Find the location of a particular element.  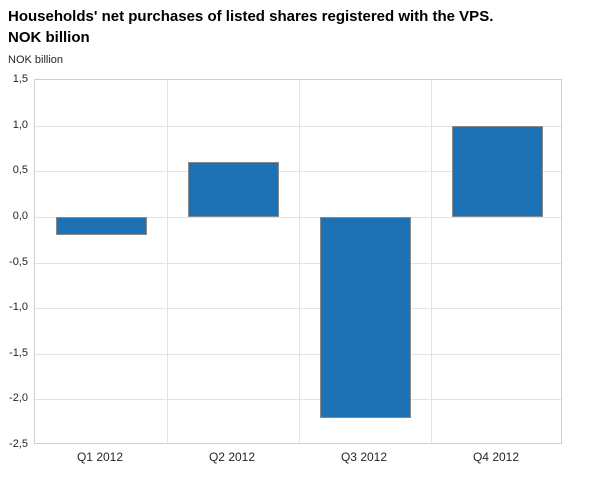

chart-title-line2: NOK billion is located at coordinates (49, 37).